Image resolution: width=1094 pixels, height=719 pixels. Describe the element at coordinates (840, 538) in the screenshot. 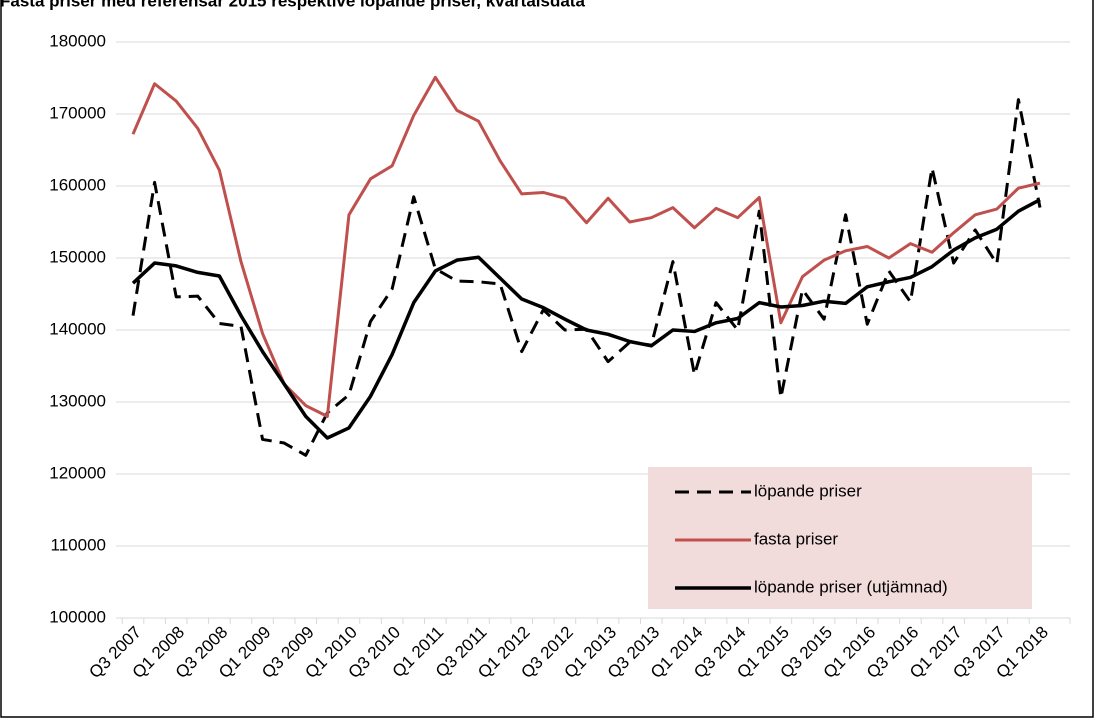

I see `legend-box` at that location.